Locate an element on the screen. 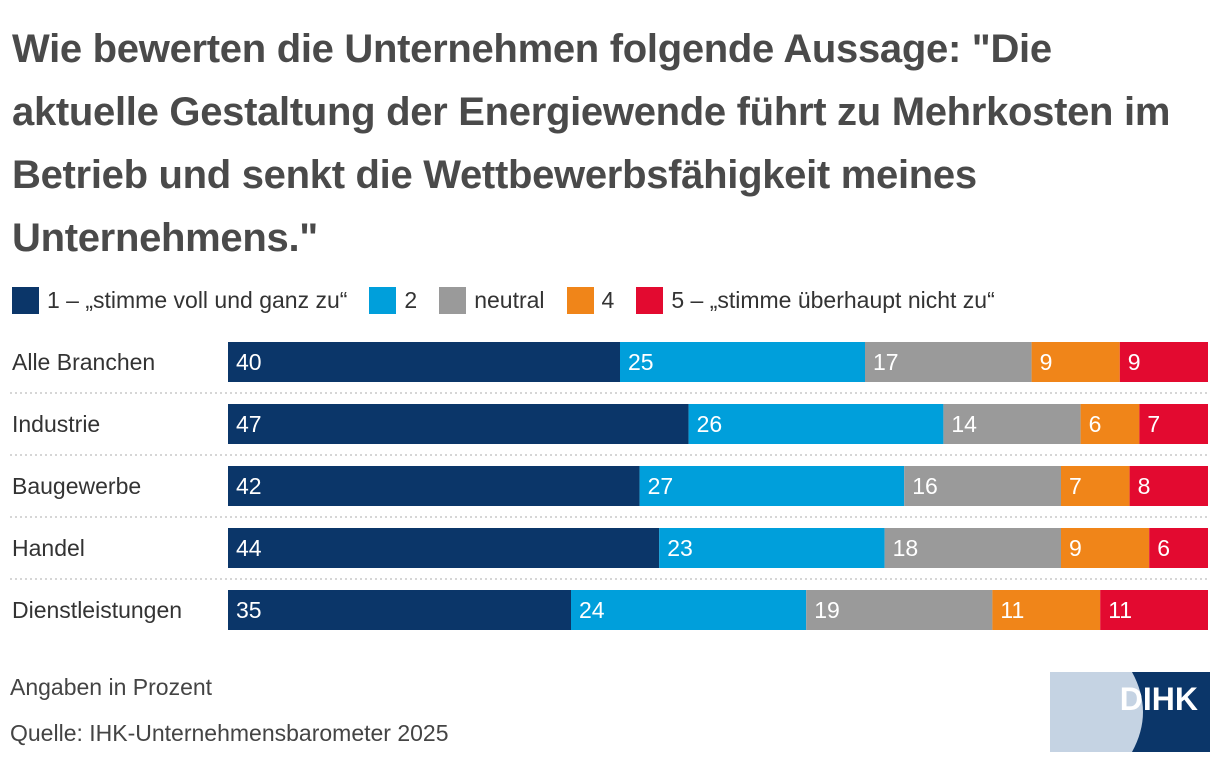  bar-row-baugewerbe: Baugewerbe 42 27 16 7 8 is located at coordinates (610, 486).